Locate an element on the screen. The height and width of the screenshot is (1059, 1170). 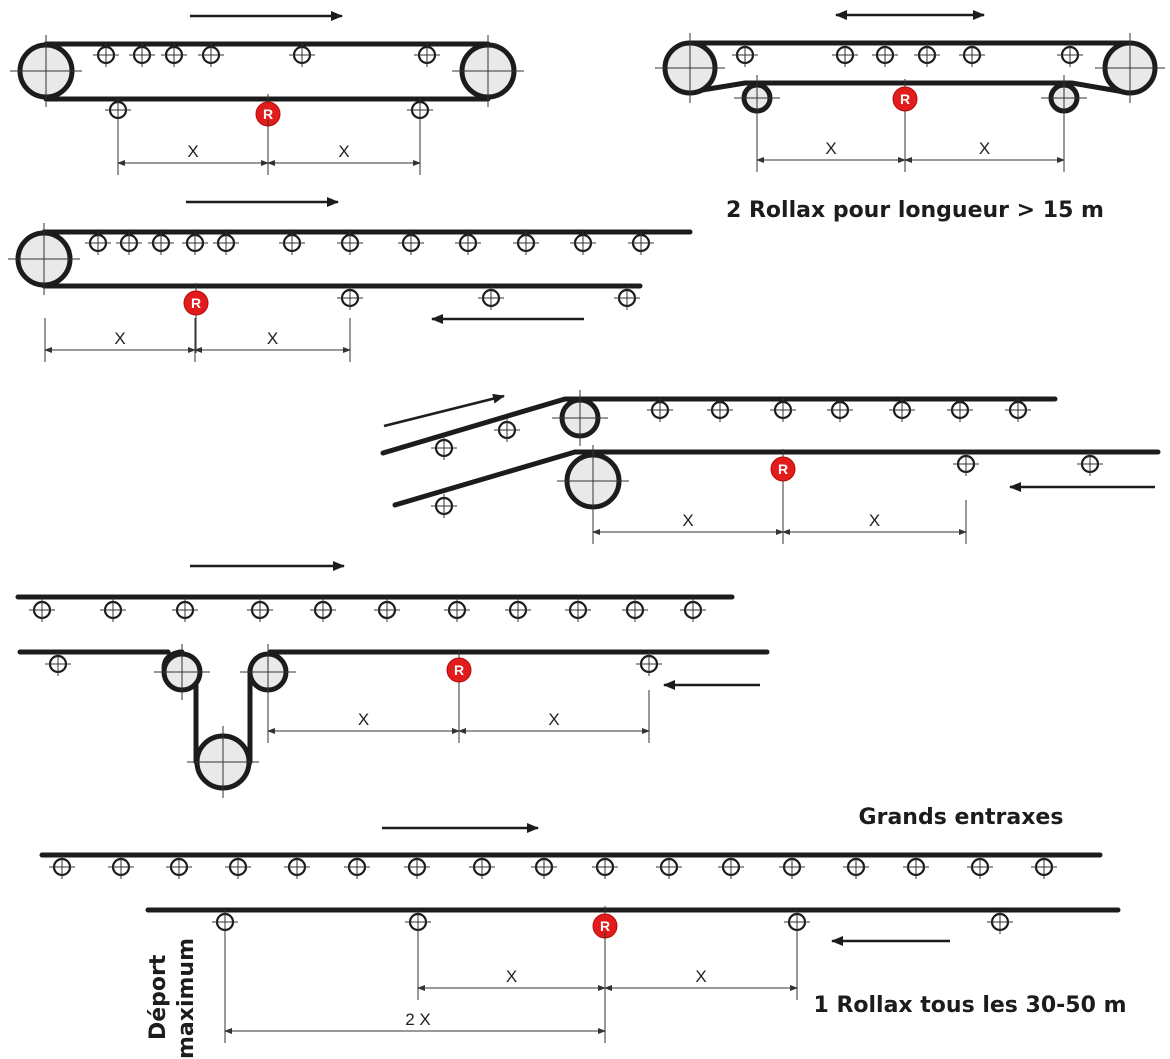
label-two-rollax: 2 Rollax pour longueur > 15 m is located at coordinates (915, 210).